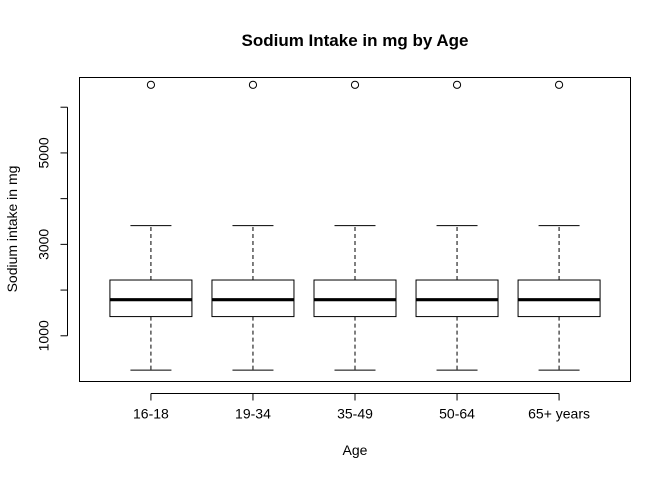 Image resolution: width=672 pixels, height=480 pixels. What do you see at coordinates (44, 244) in the screenshot?
I see `y-tick-label: 3000` at bounding box center [44, 244].